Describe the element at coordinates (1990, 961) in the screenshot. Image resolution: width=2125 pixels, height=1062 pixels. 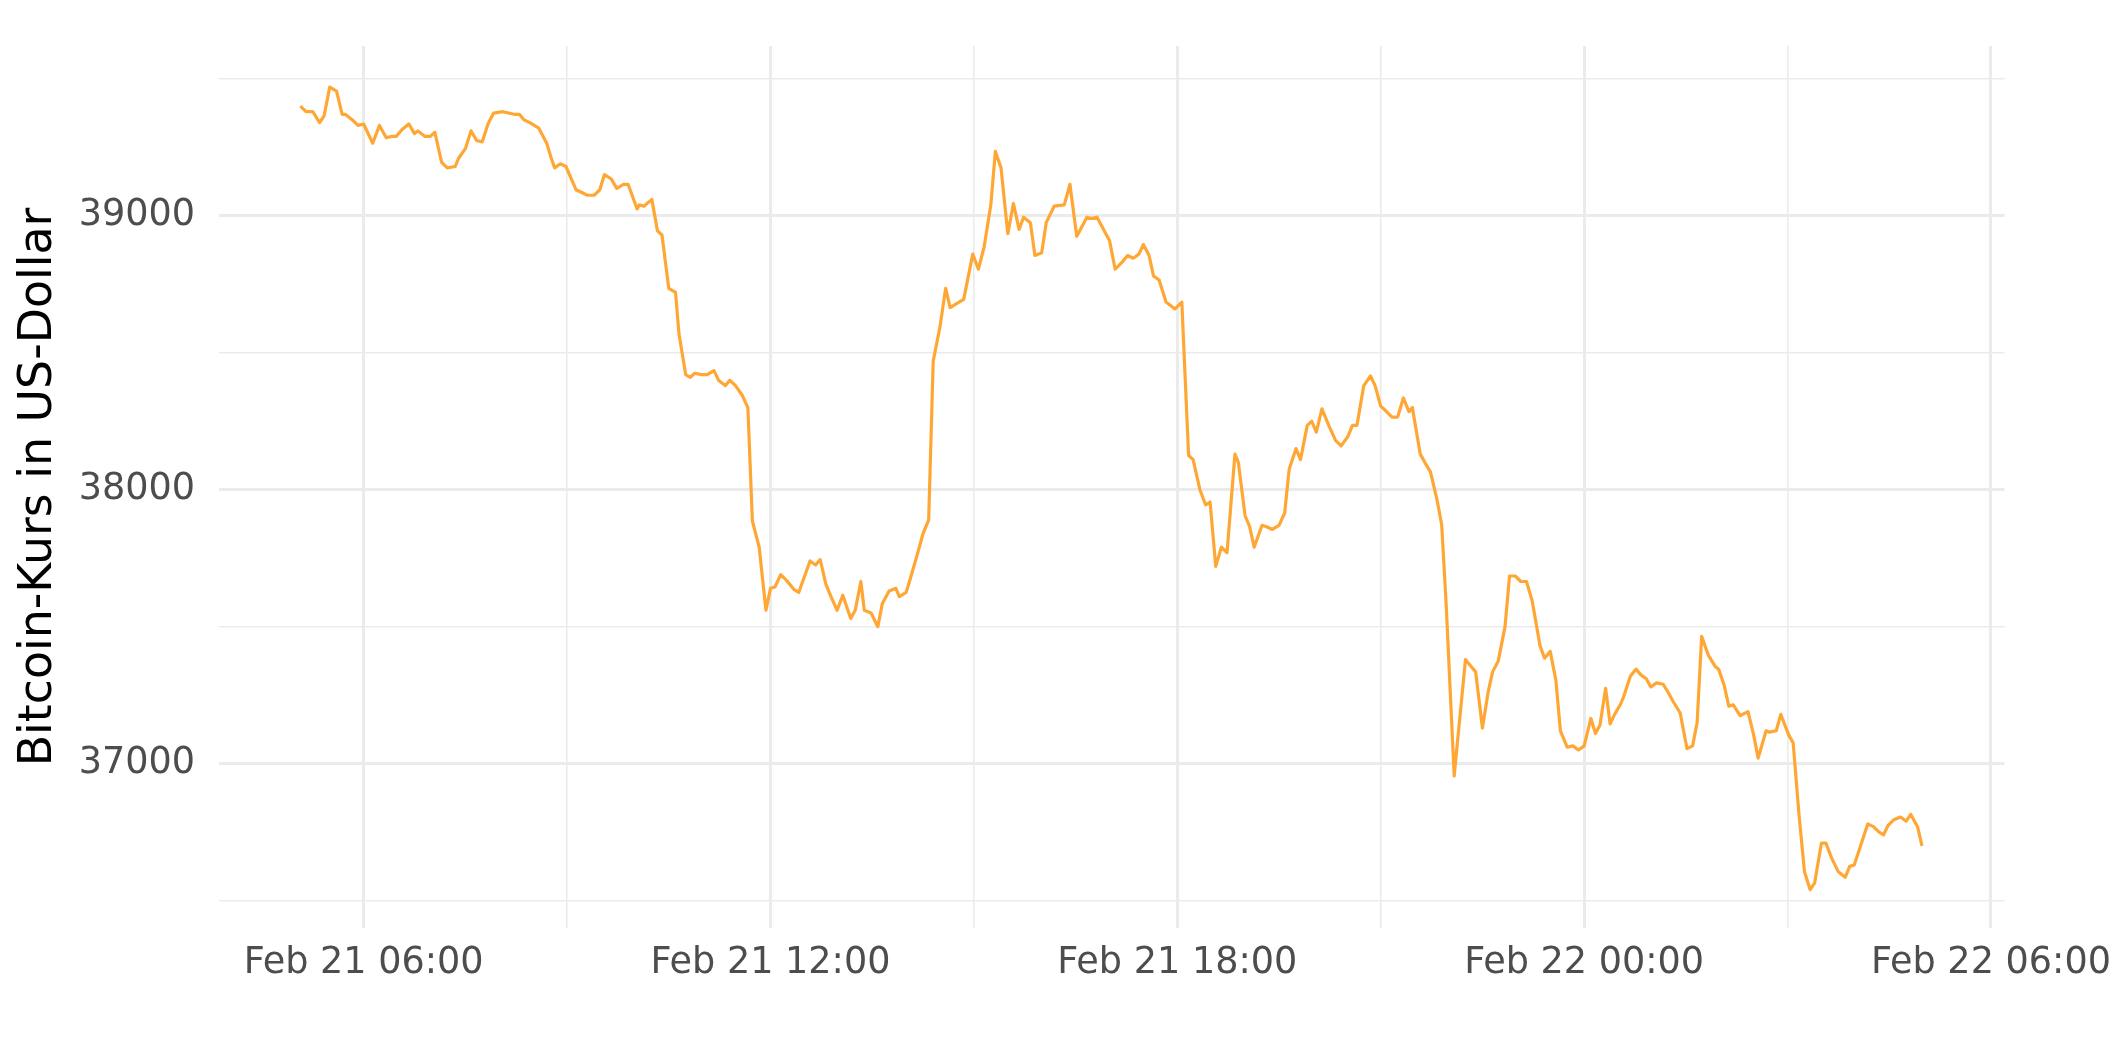
I see `x-tick-label: Feb 22 06:00` at that location.